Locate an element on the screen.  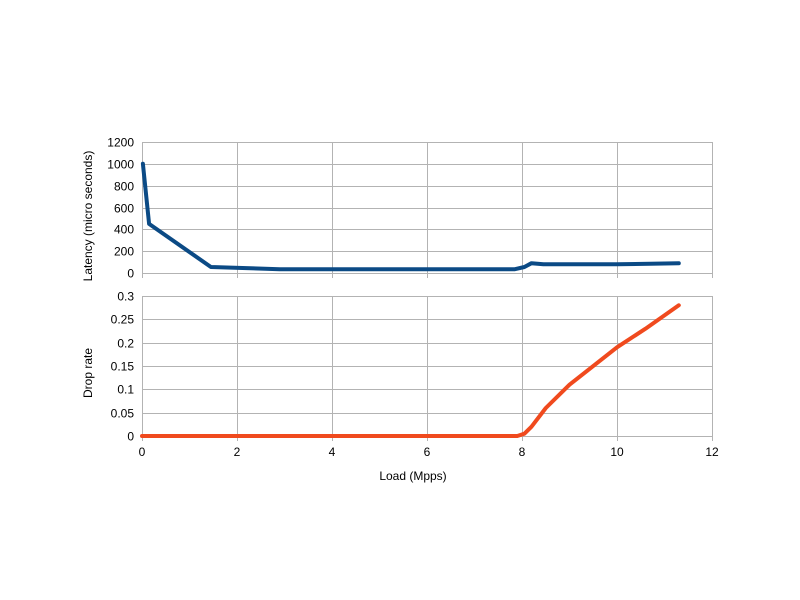
latency-y-tick-label: 1000 is located at coordinates (120, 165).